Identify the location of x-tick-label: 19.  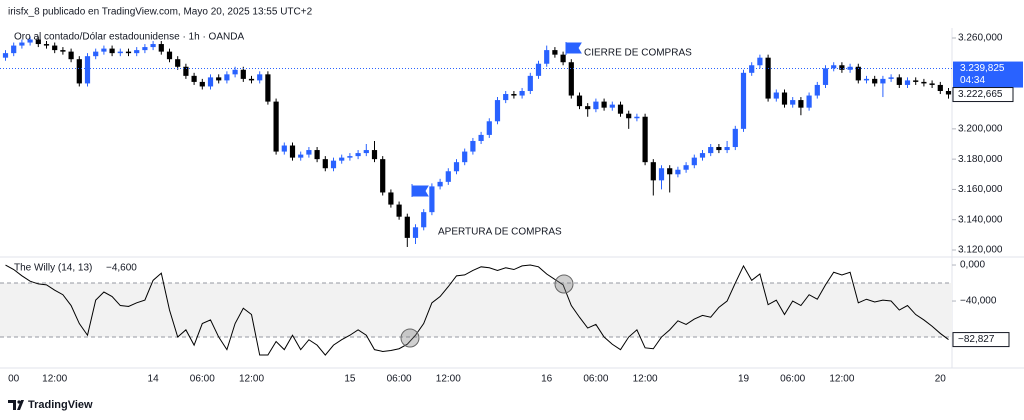
(744, 379).